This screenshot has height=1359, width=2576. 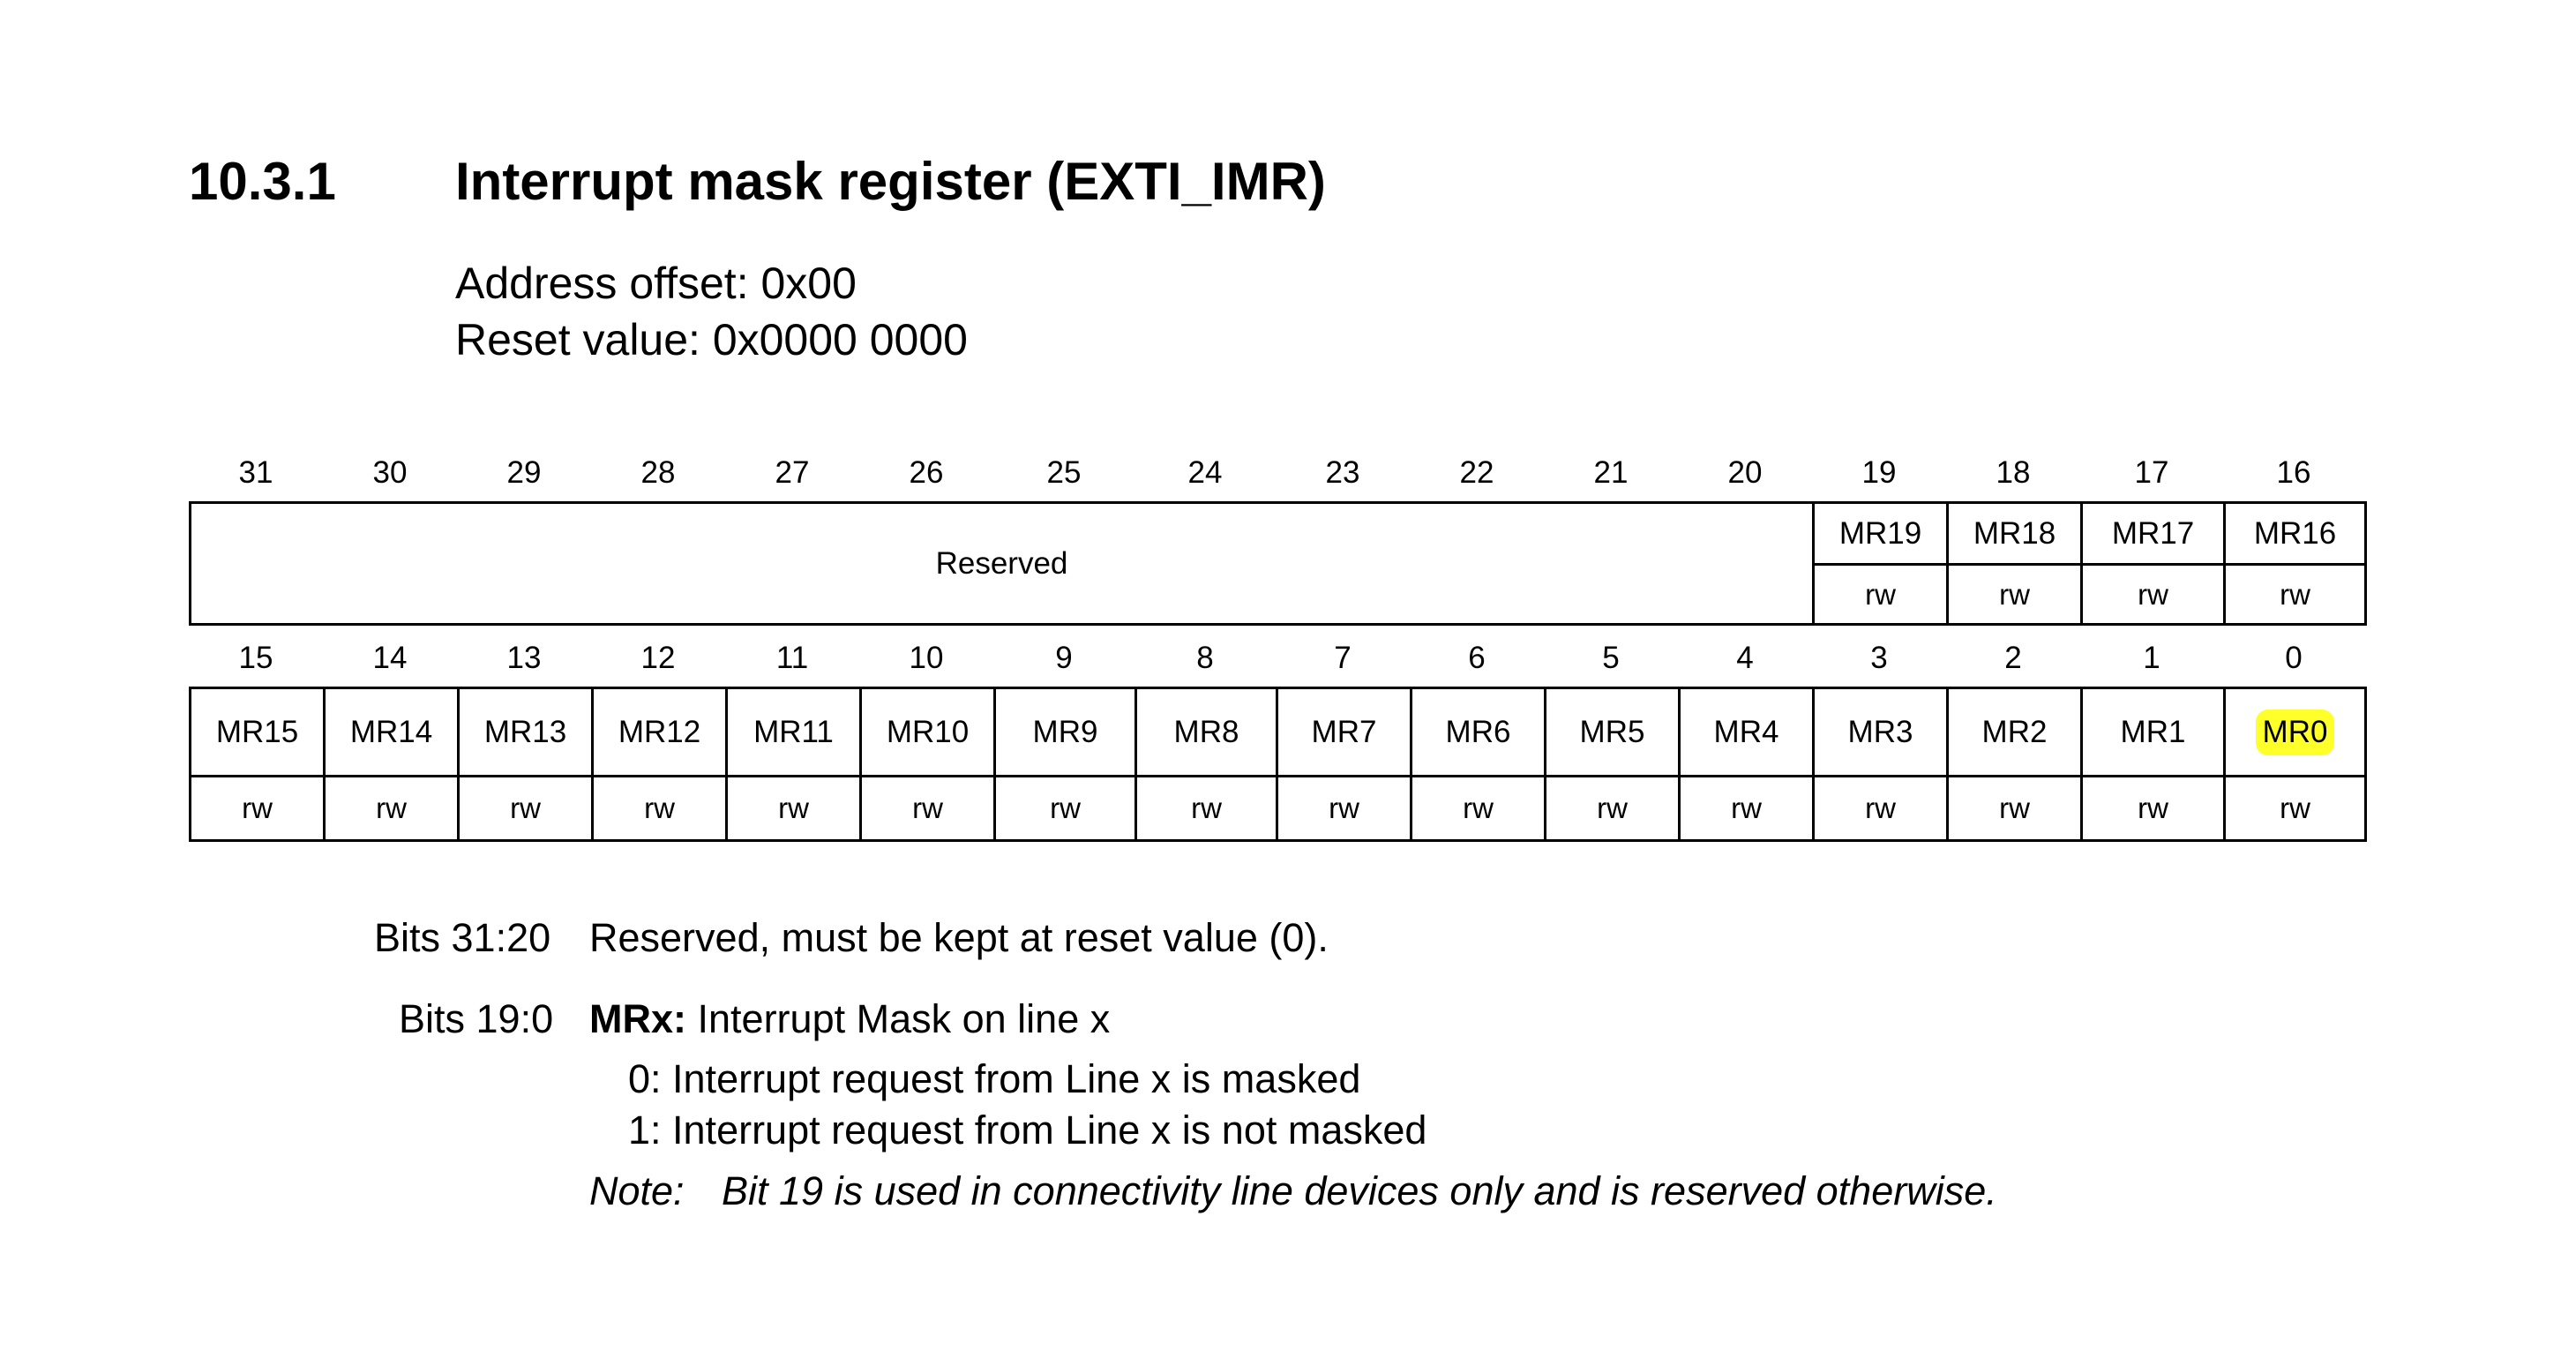 What do you see at coordinates (658, 658) in the screenshot?
I see `lower-bit-number: 12` at bounding box center [658, 658].